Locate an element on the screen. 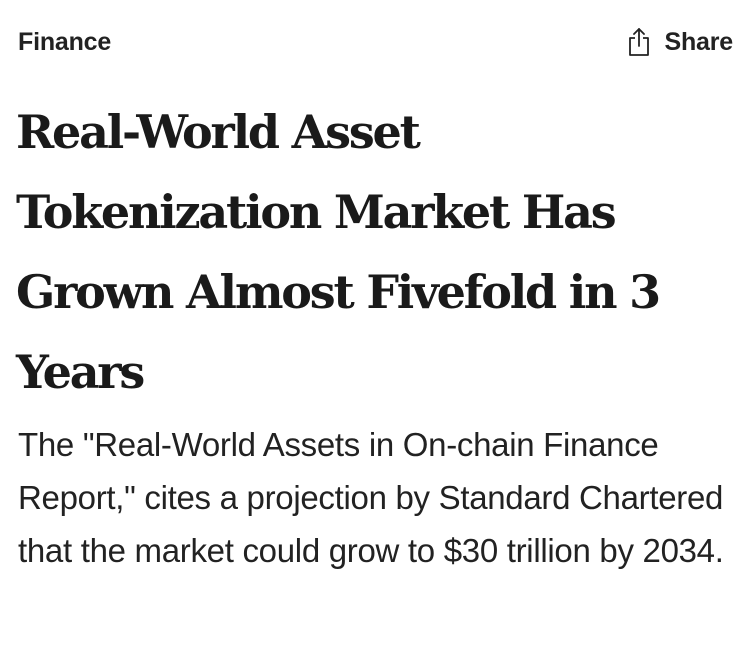 The height and width of the screenshot is (646, 749). category-link: Finance is located at coordinates (65, 41).